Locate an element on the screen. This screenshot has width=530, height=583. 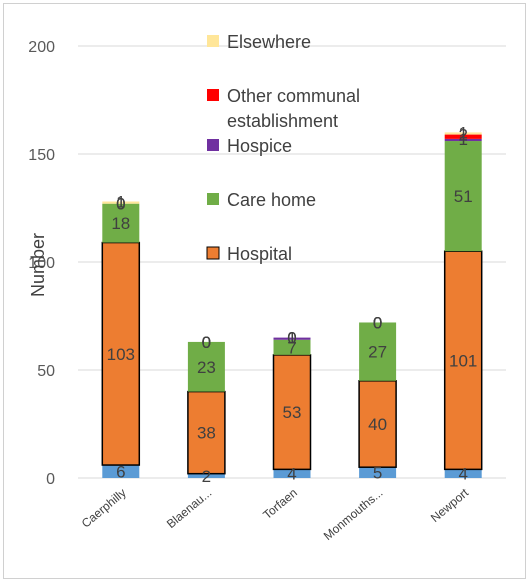
data-label-torfaen-series-5: 0 is located at coordinates (291, 338).